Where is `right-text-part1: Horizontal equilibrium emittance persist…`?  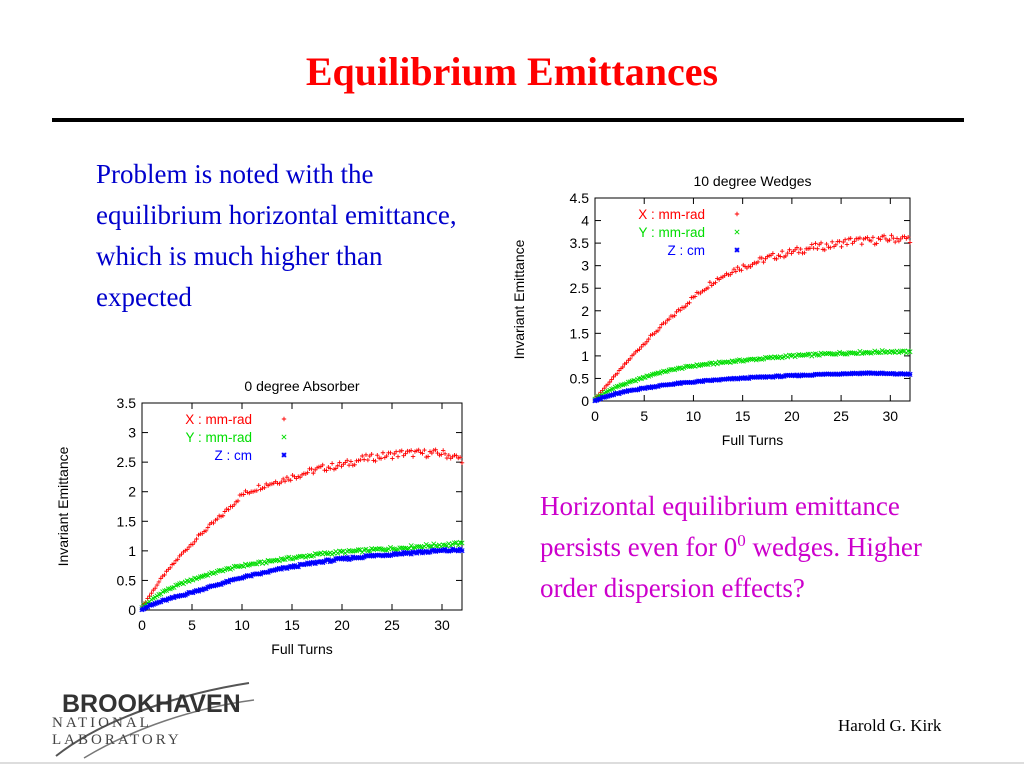 right-text-part1: Horizontal equilibrium emittance persist… is located at coordinates (720, 526).